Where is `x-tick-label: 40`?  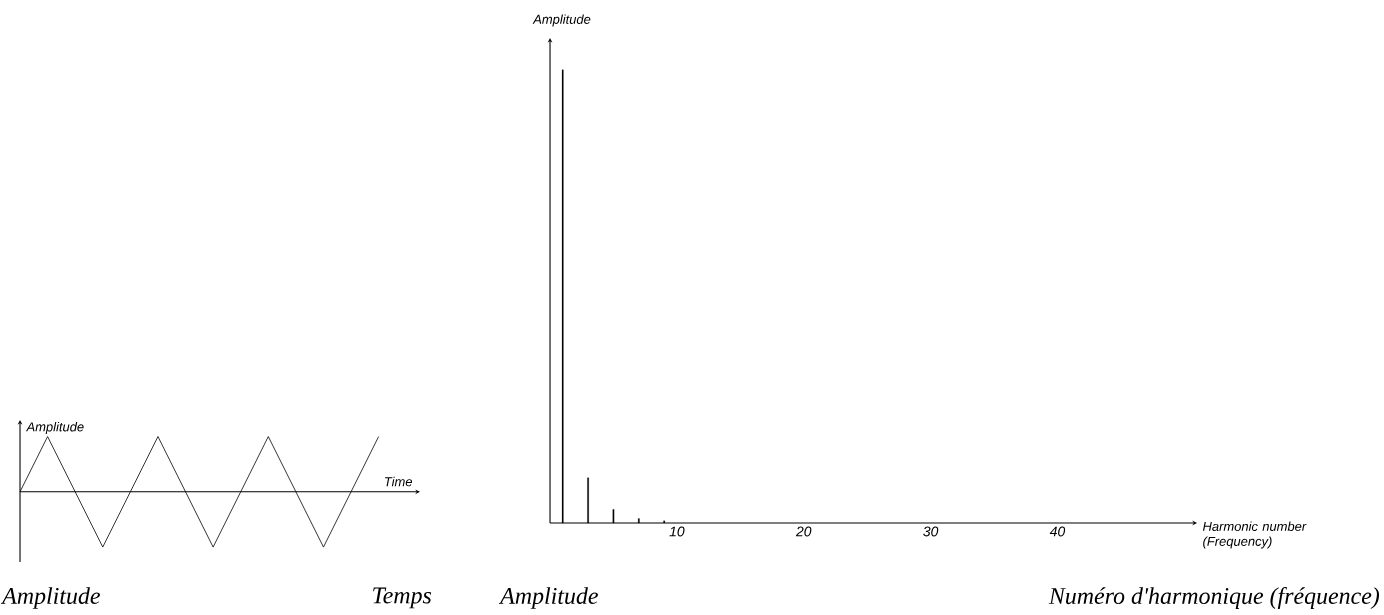 x-tick-label: 40 is located at coordinates (1057, 531).